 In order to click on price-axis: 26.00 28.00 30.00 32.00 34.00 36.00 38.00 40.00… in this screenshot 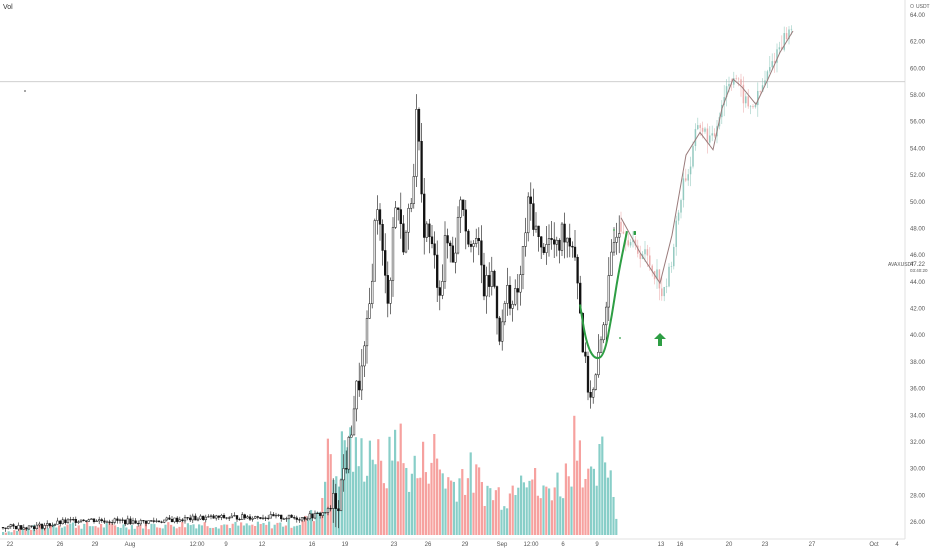, I will do `click(918, 263)`.